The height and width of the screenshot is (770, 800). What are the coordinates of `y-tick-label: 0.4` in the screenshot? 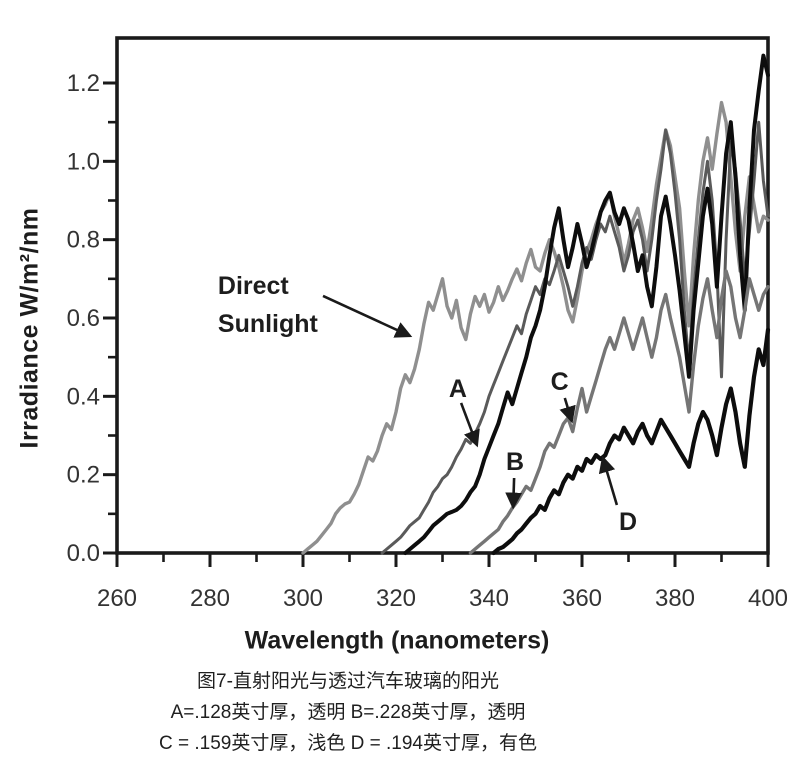 It's located at (83, 396).